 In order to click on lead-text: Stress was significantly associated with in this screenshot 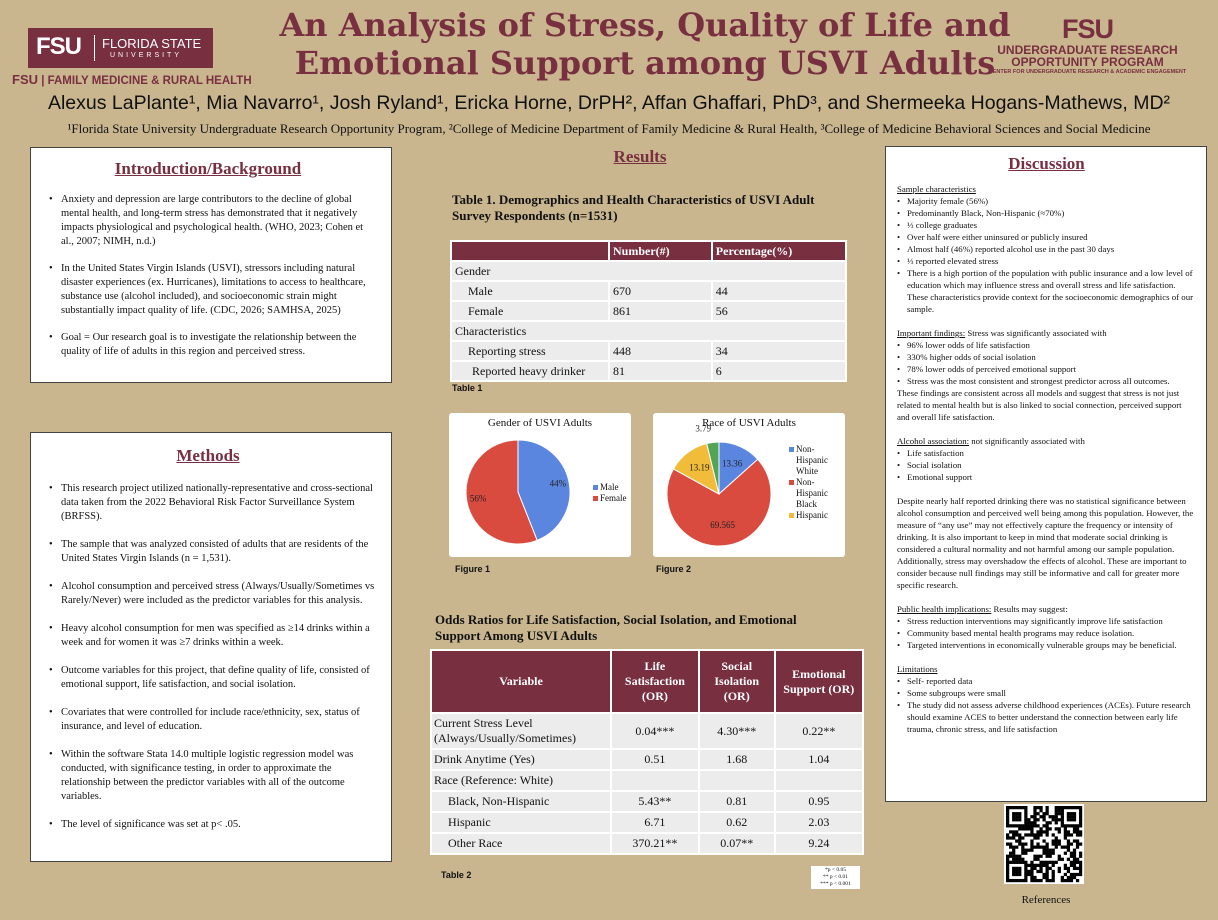, I will do `click(1037, 333)`.